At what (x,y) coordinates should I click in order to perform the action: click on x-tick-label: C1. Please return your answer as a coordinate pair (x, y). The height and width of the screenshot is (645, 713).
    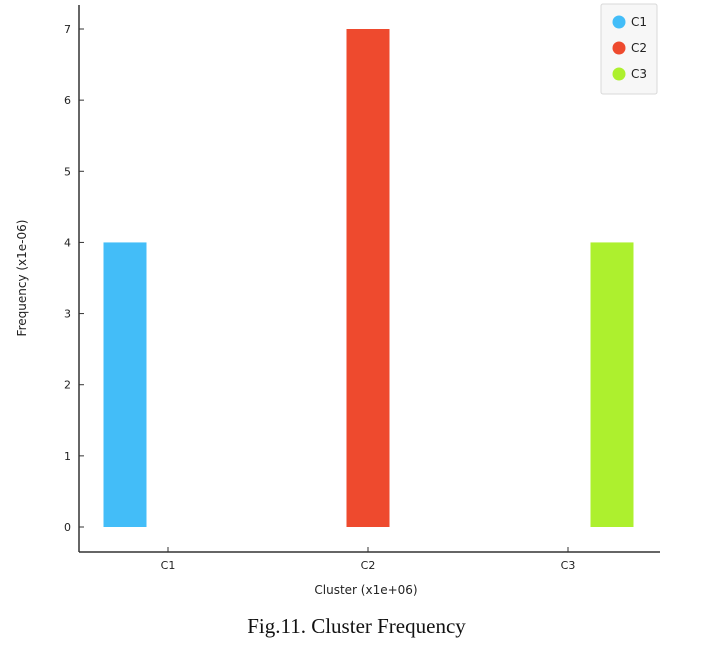
    Looking at the image, I should click on (168, 565).